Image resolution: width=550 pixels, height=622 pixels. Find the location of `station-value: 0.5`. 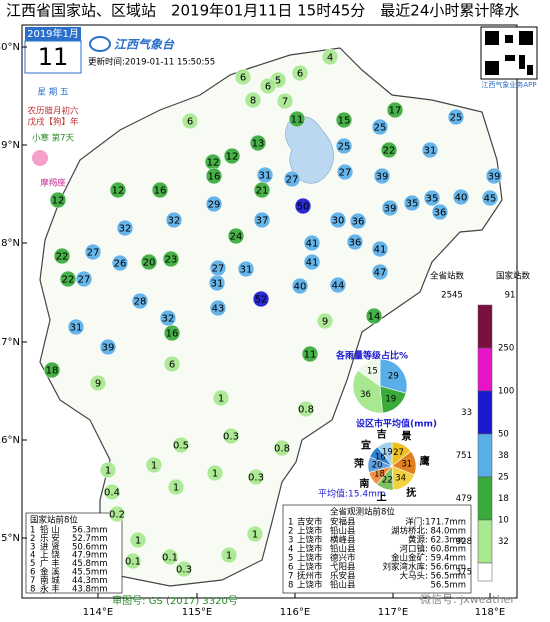

station-value: 0.5 is located at coordinates (181, 446).